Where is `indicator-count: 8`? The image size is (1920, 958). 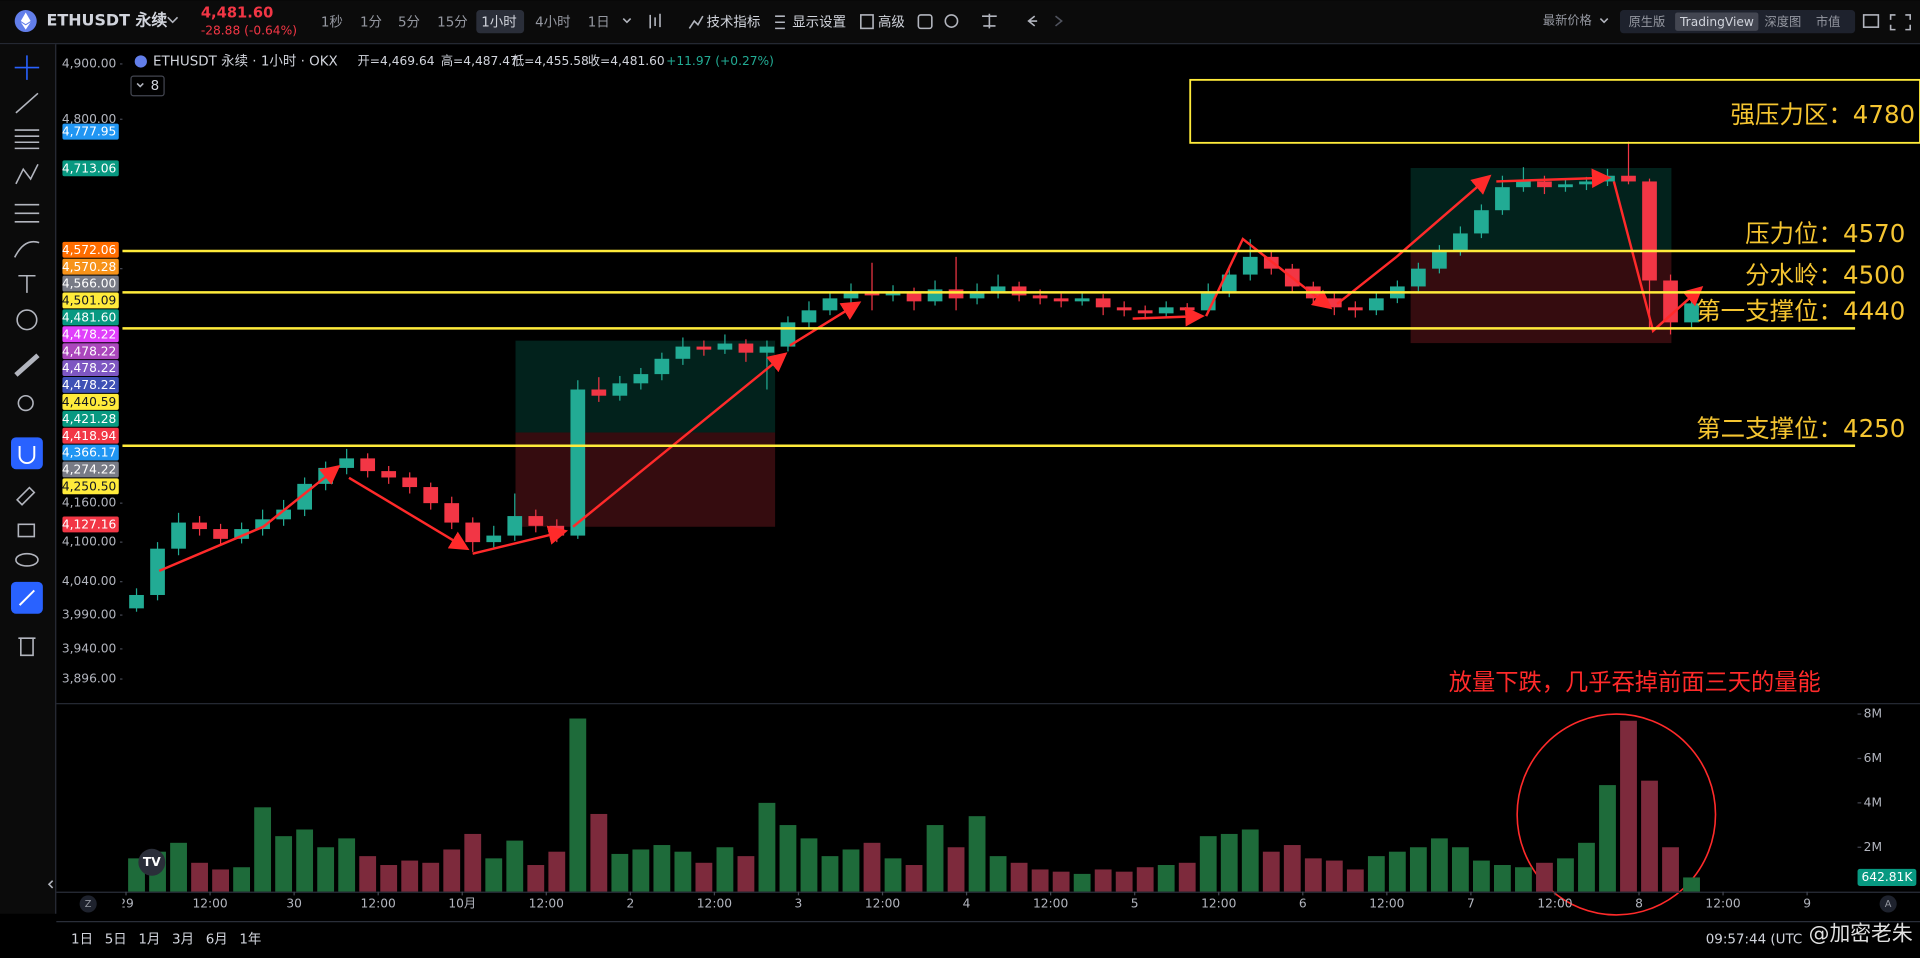 indicator-count: 8 is located at coordinates (155, 86).